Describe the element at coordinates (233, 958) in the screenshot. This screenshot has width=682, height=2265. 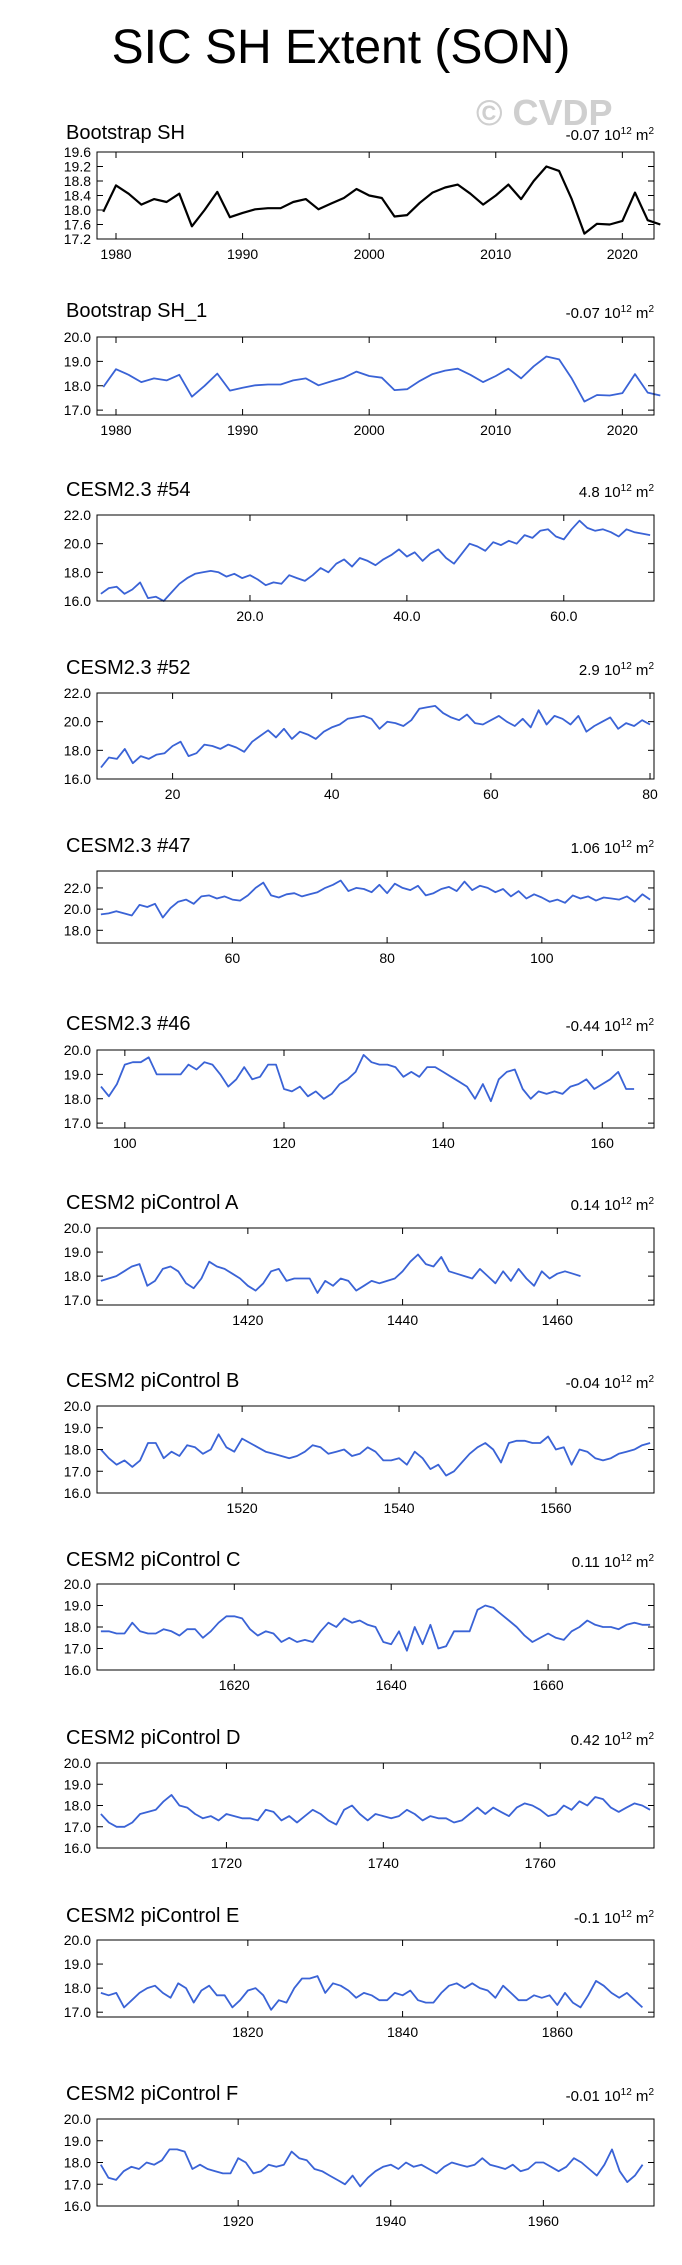
I see `x-tick-label: 60` at that location.